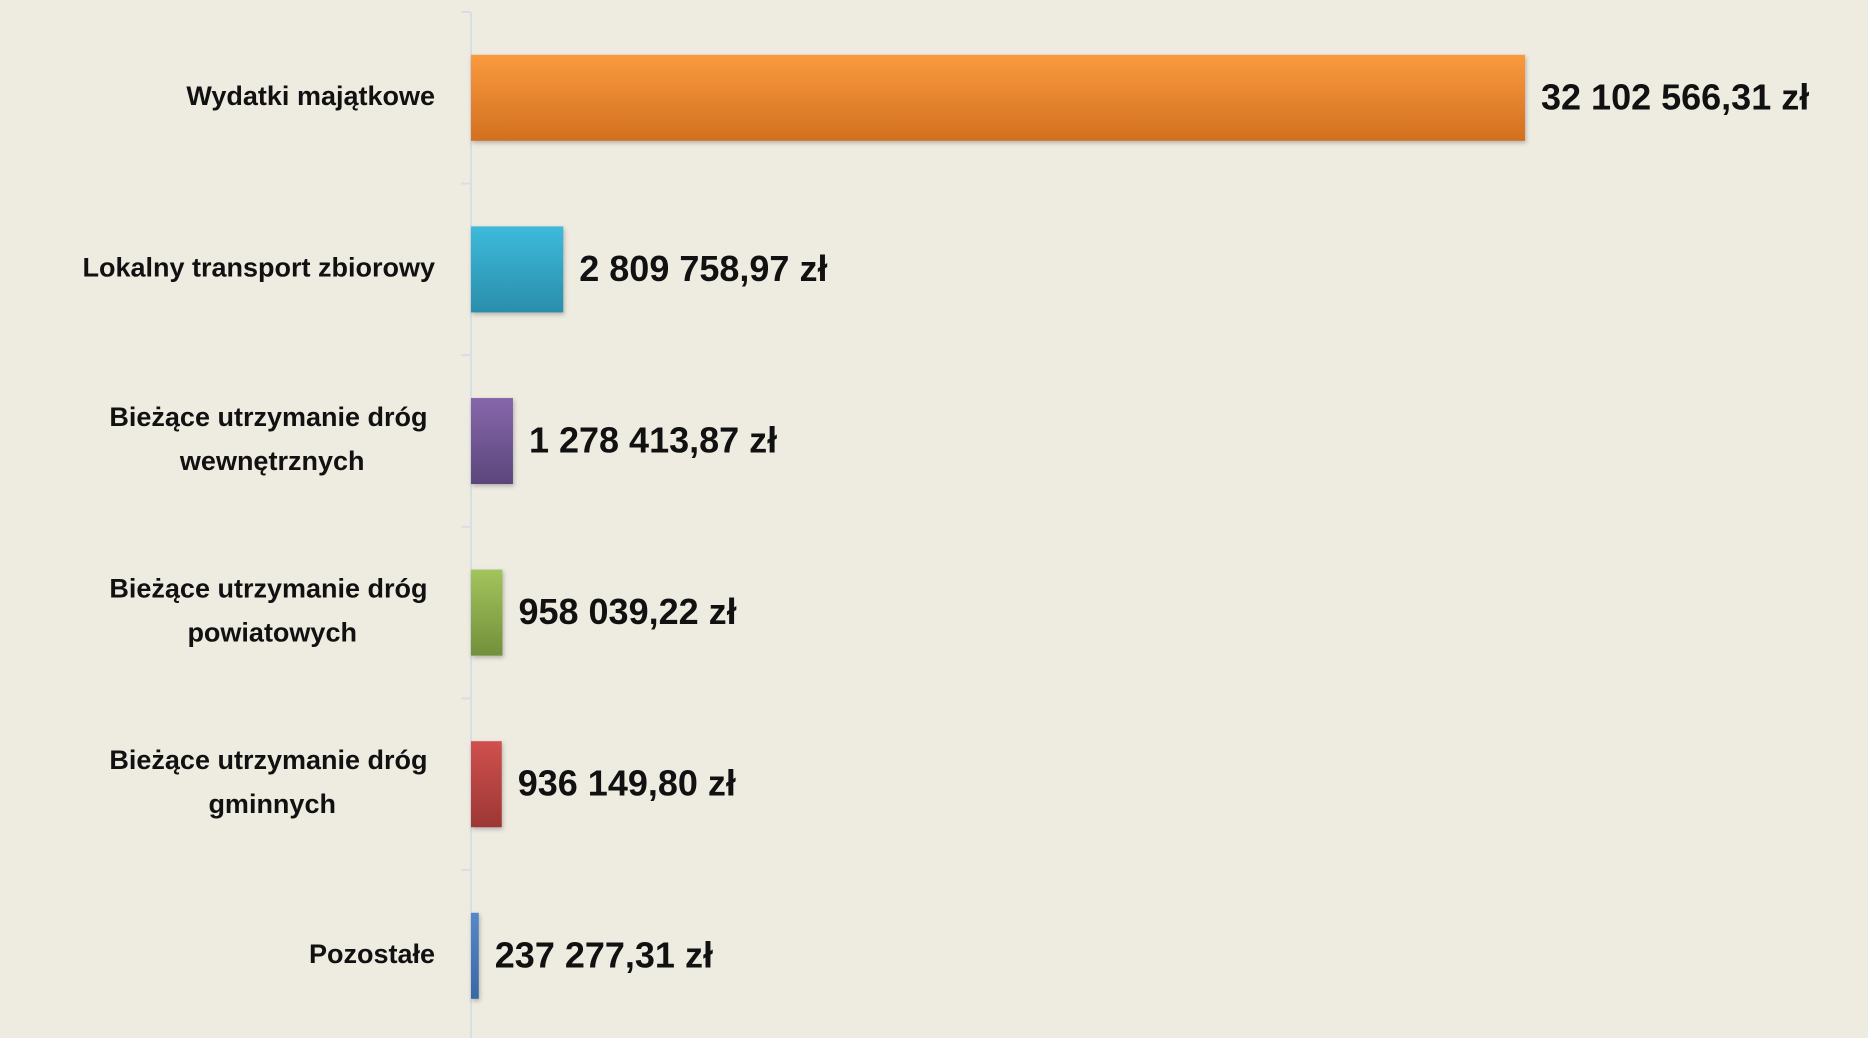 The width and height of the screenshot is (1868, 1038). Describe the element at coordinates (258, 268) in the screenshot. I see `category-label: Lokalny transport zbiorowy` at that location.